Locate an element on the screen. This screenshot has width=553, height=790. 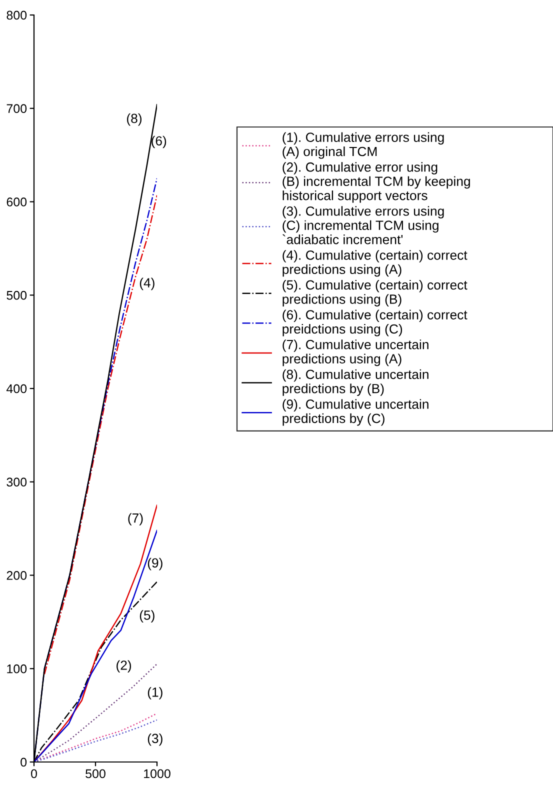
y-tick-label: 500 is located at coordinates (16, 295).